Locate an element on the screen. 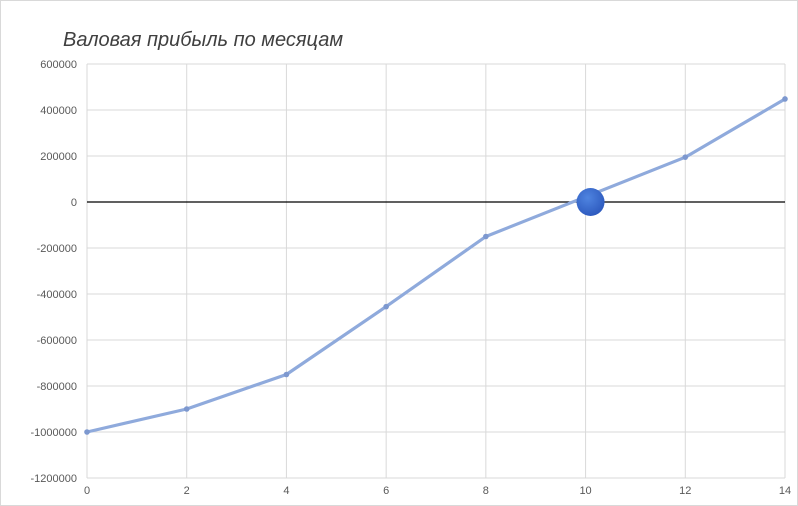  x-tick-label: 10 is located at coordinates (585, 491).